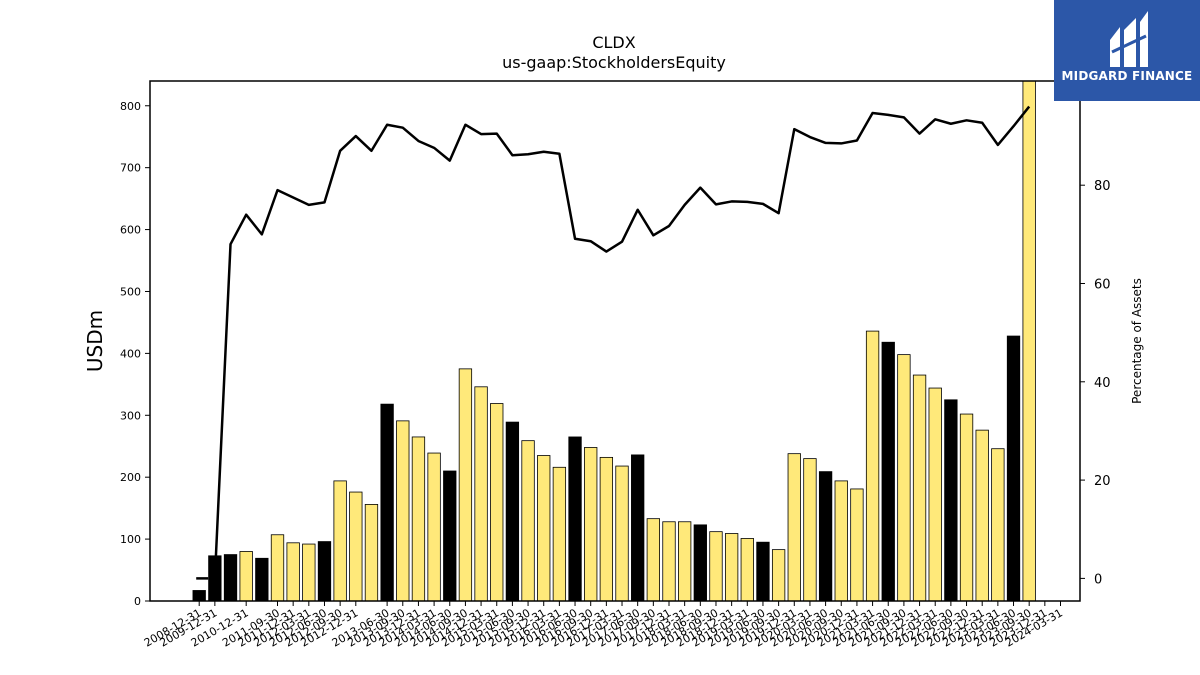 Image resolution: width=1200 pixels, height=675 pixels. What do you see at coordinates (1102, 383) in the screenshot?
I see `y2-tick-label: 40` at bounding box center [1102, 383].